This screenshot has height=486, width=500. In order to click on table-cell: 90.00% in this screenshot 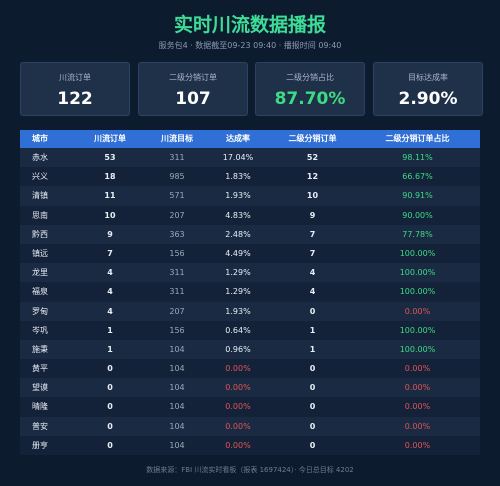, I will do `click(417, 215)`.